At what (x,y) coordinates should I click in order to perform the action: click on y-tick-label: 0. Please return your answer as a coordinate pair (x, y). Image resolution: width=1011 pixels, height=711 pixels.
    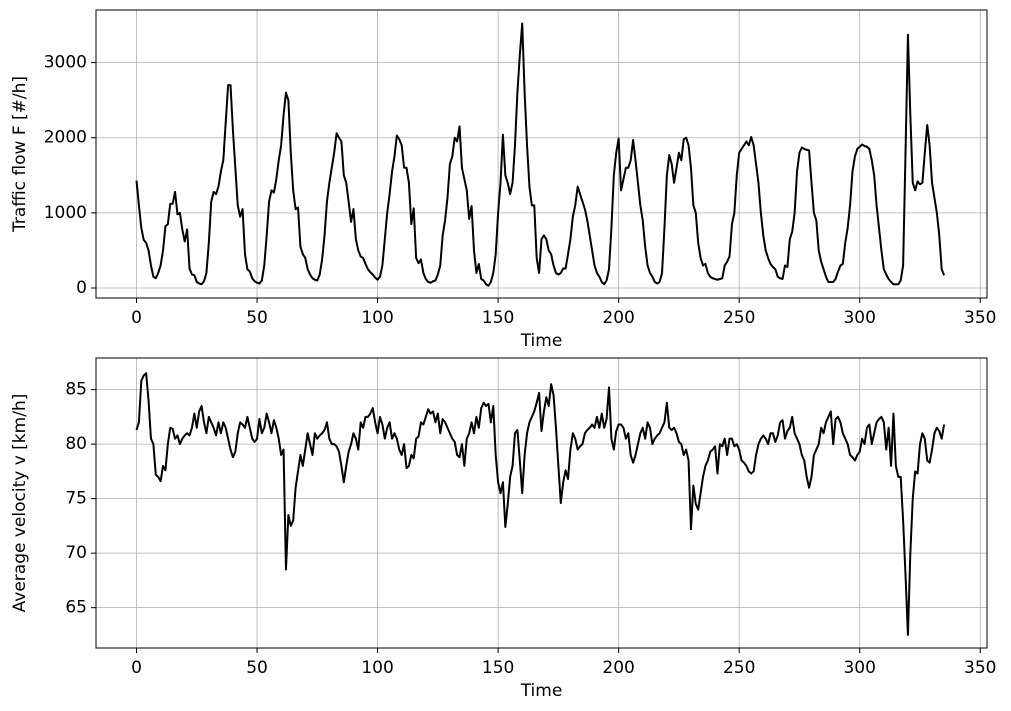
    Looking at the image, I should click on (81, 288).